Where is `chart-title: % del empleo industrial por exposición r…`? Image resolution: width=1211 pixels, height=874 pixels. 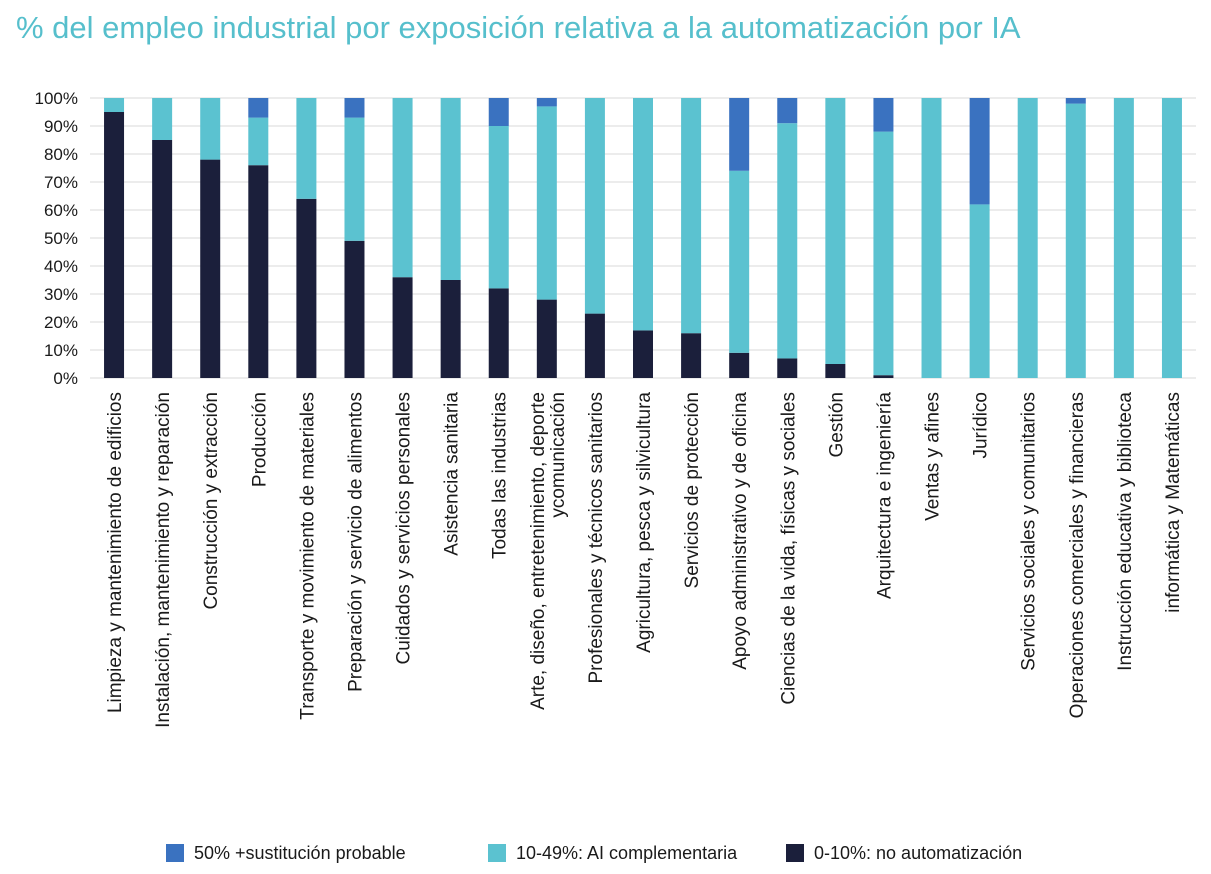
chart-title: % del empleo industrial por exposición r… is located at coordinates (518, 27).